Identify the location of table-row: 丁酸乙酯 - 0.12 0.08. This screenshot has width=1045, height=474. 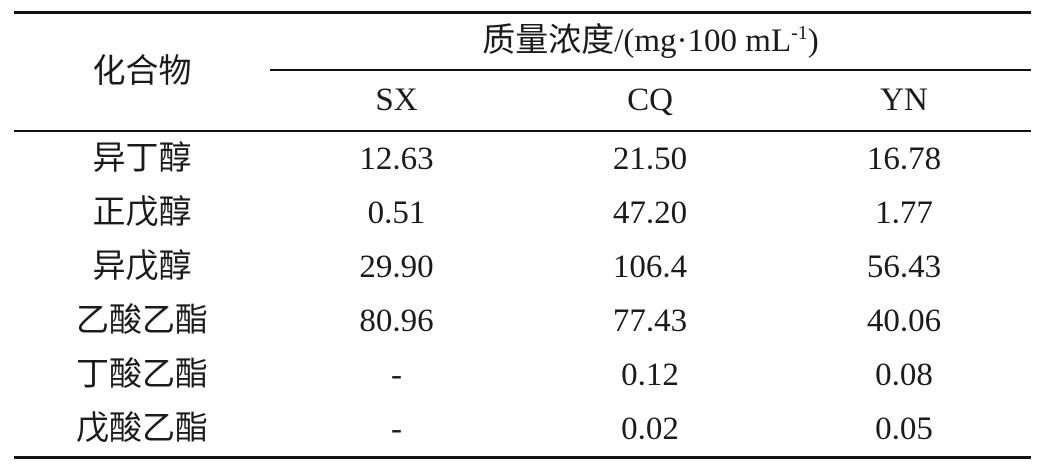
(522, 375).